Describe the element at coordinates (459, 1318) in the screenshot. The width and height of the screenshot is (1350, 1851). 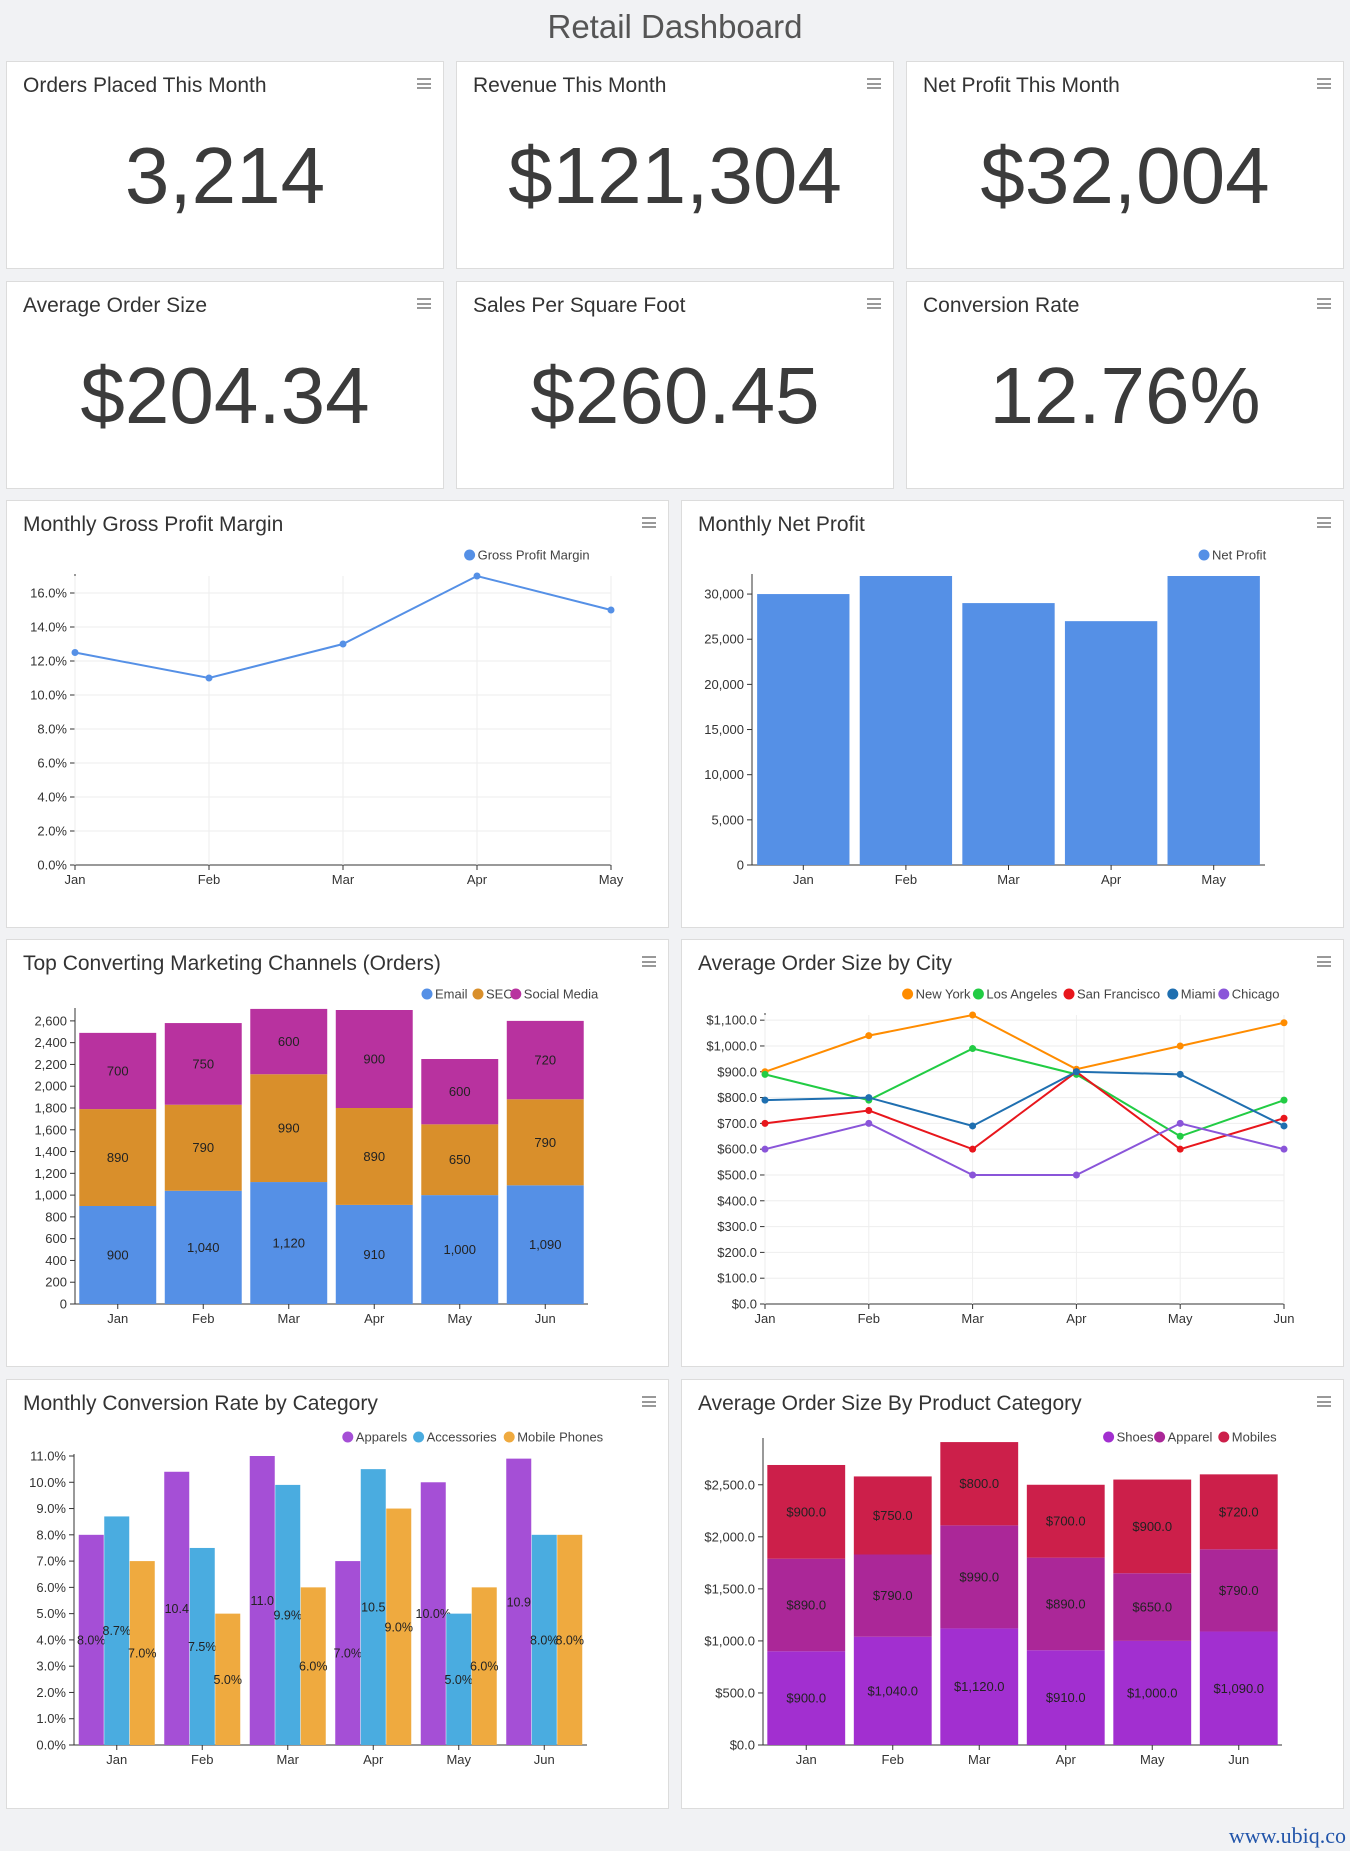
I see `x-tick-label: May` at that location.